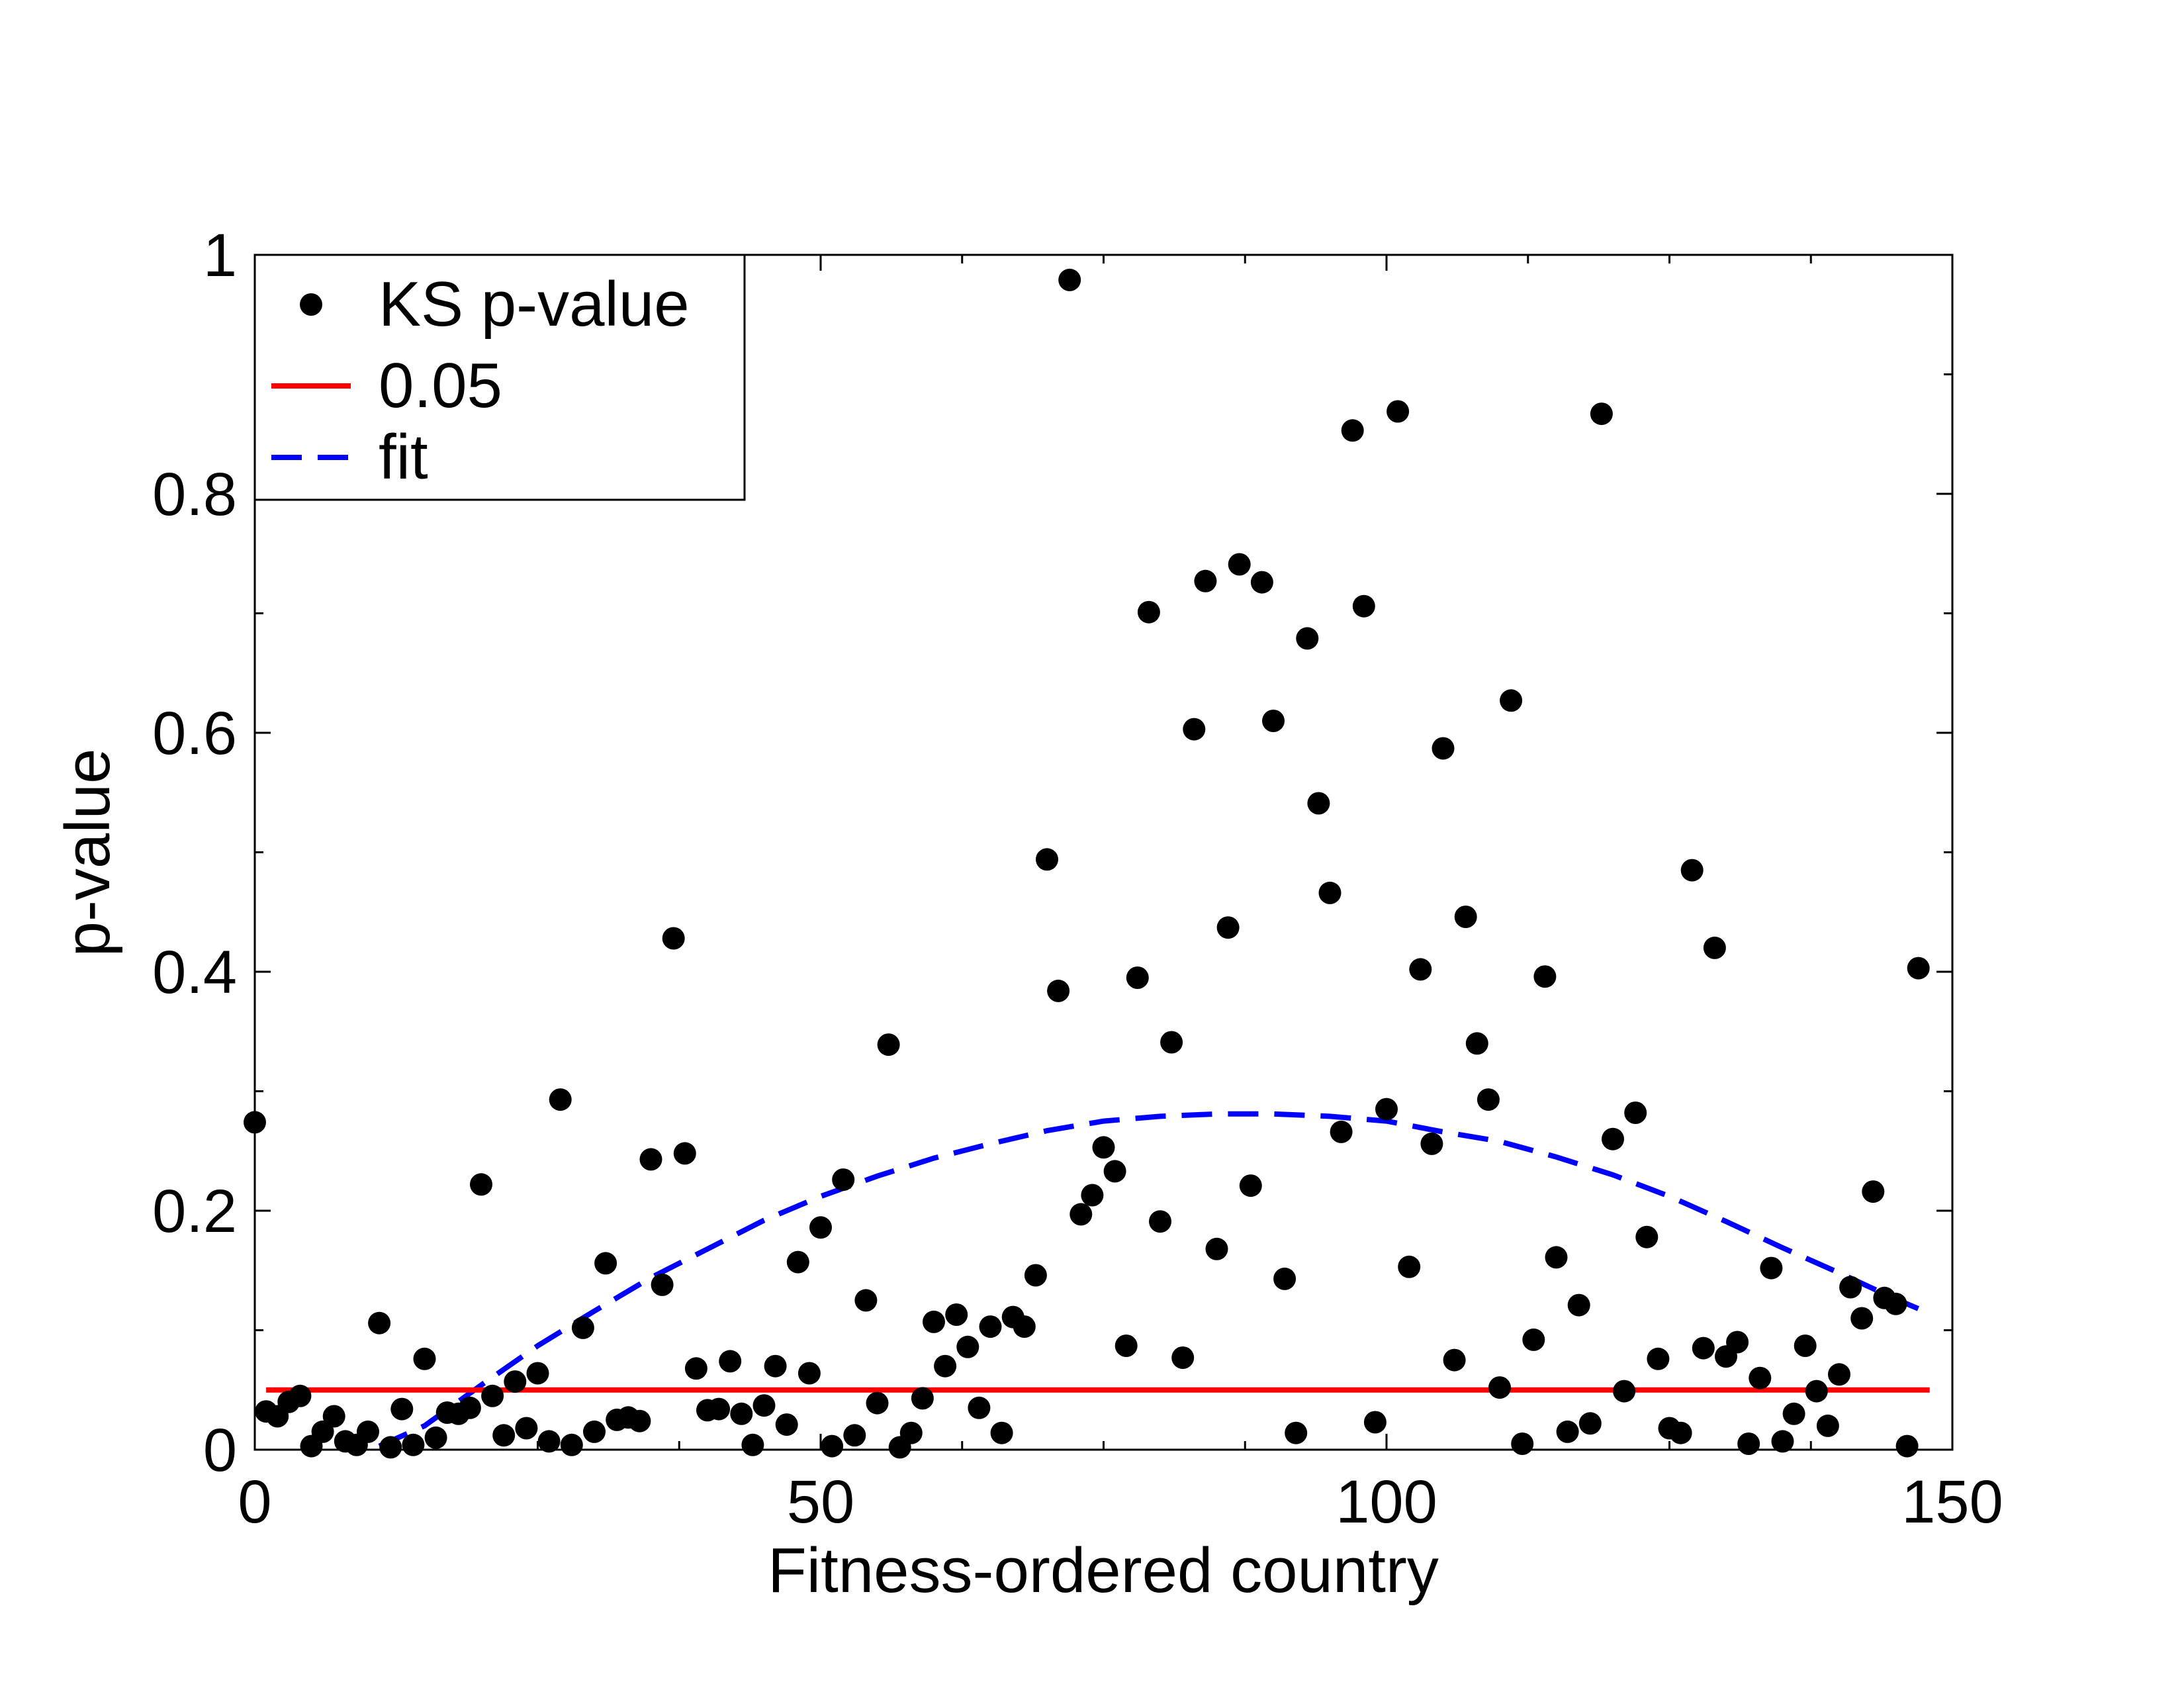  Describe the element at coordinates (311, 304) in the screenshot. I see `legend-marker-ks-p-value` at that location.